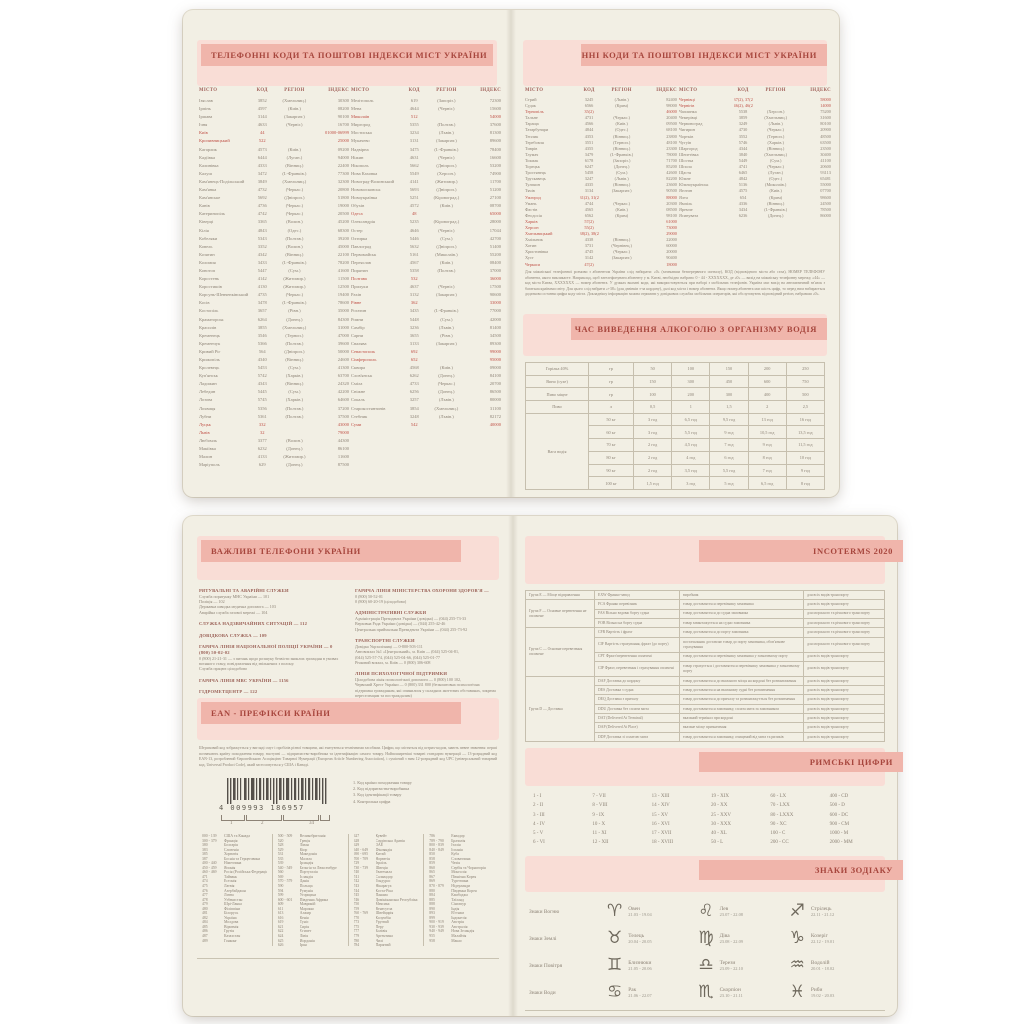 Image resolution: width=1024 pixels, height=1024 pixels. Describe the element at coordinates (426, 133) in the screenshot. I see `city-row: Мостиська 3234 (Львів.) 81300` at that location.